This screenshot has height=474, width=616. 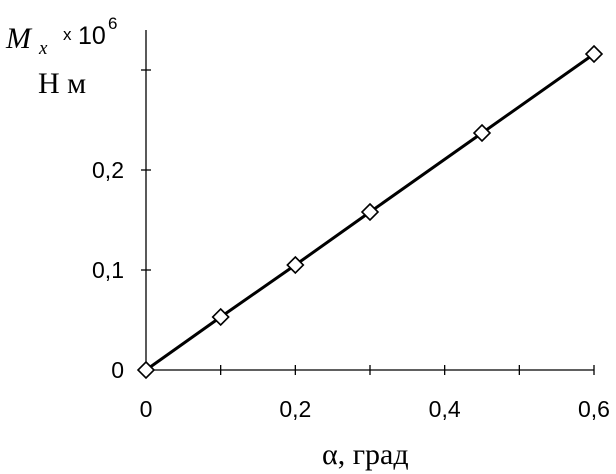 I want to click on x-tick-label: 0,4, so click(x=445, y=409).